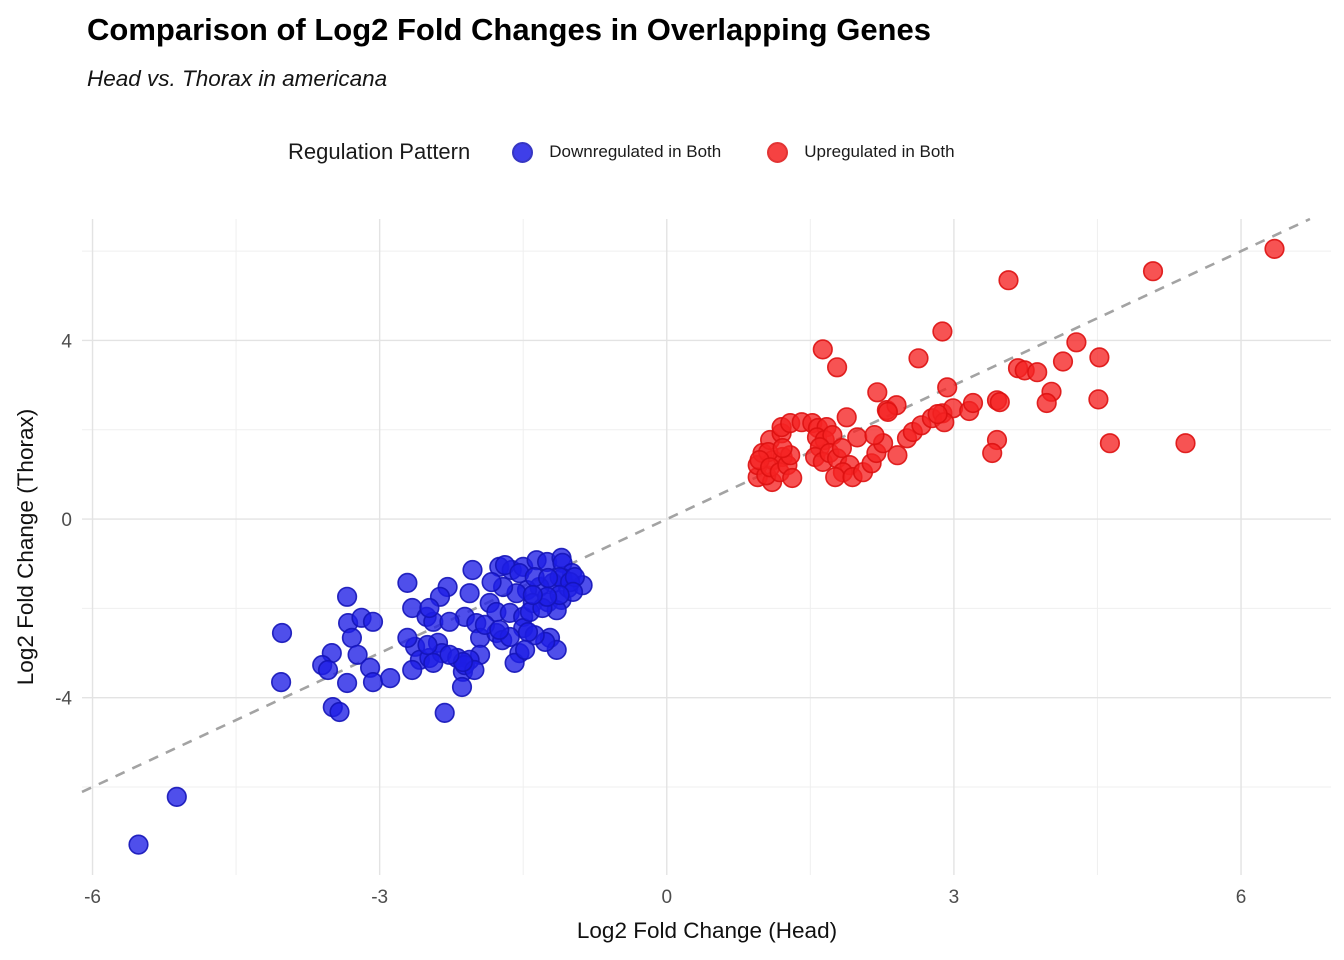 Image resolution: width=1344 pixels, height=960 pixels. I want to click on y-tick-label: 4, so click(66, 341).